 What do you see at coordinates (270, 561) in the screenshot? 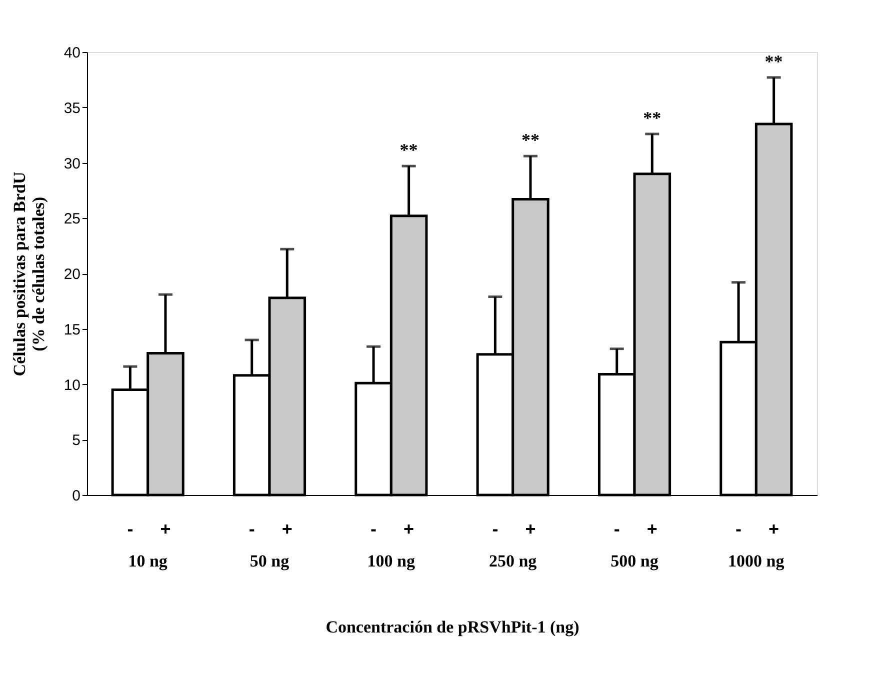
I see `x-tick-label: 50 ng` at bounding box center [270, 561].